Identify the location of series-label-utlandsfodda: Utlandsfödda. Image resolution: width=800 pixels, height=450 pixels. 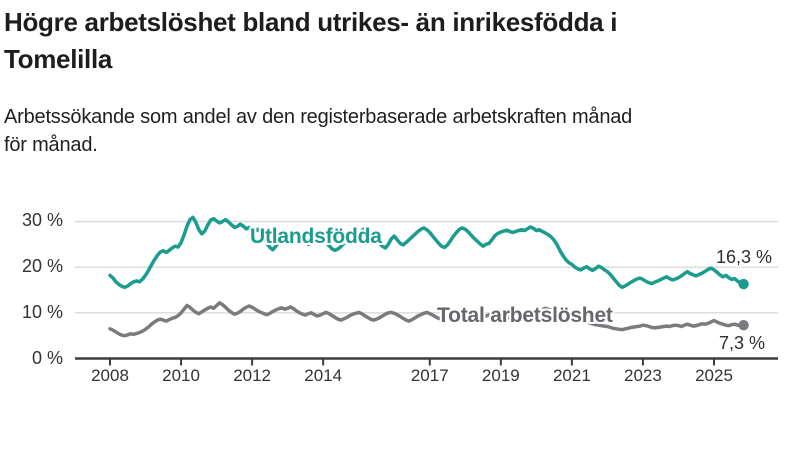
(316, 236).